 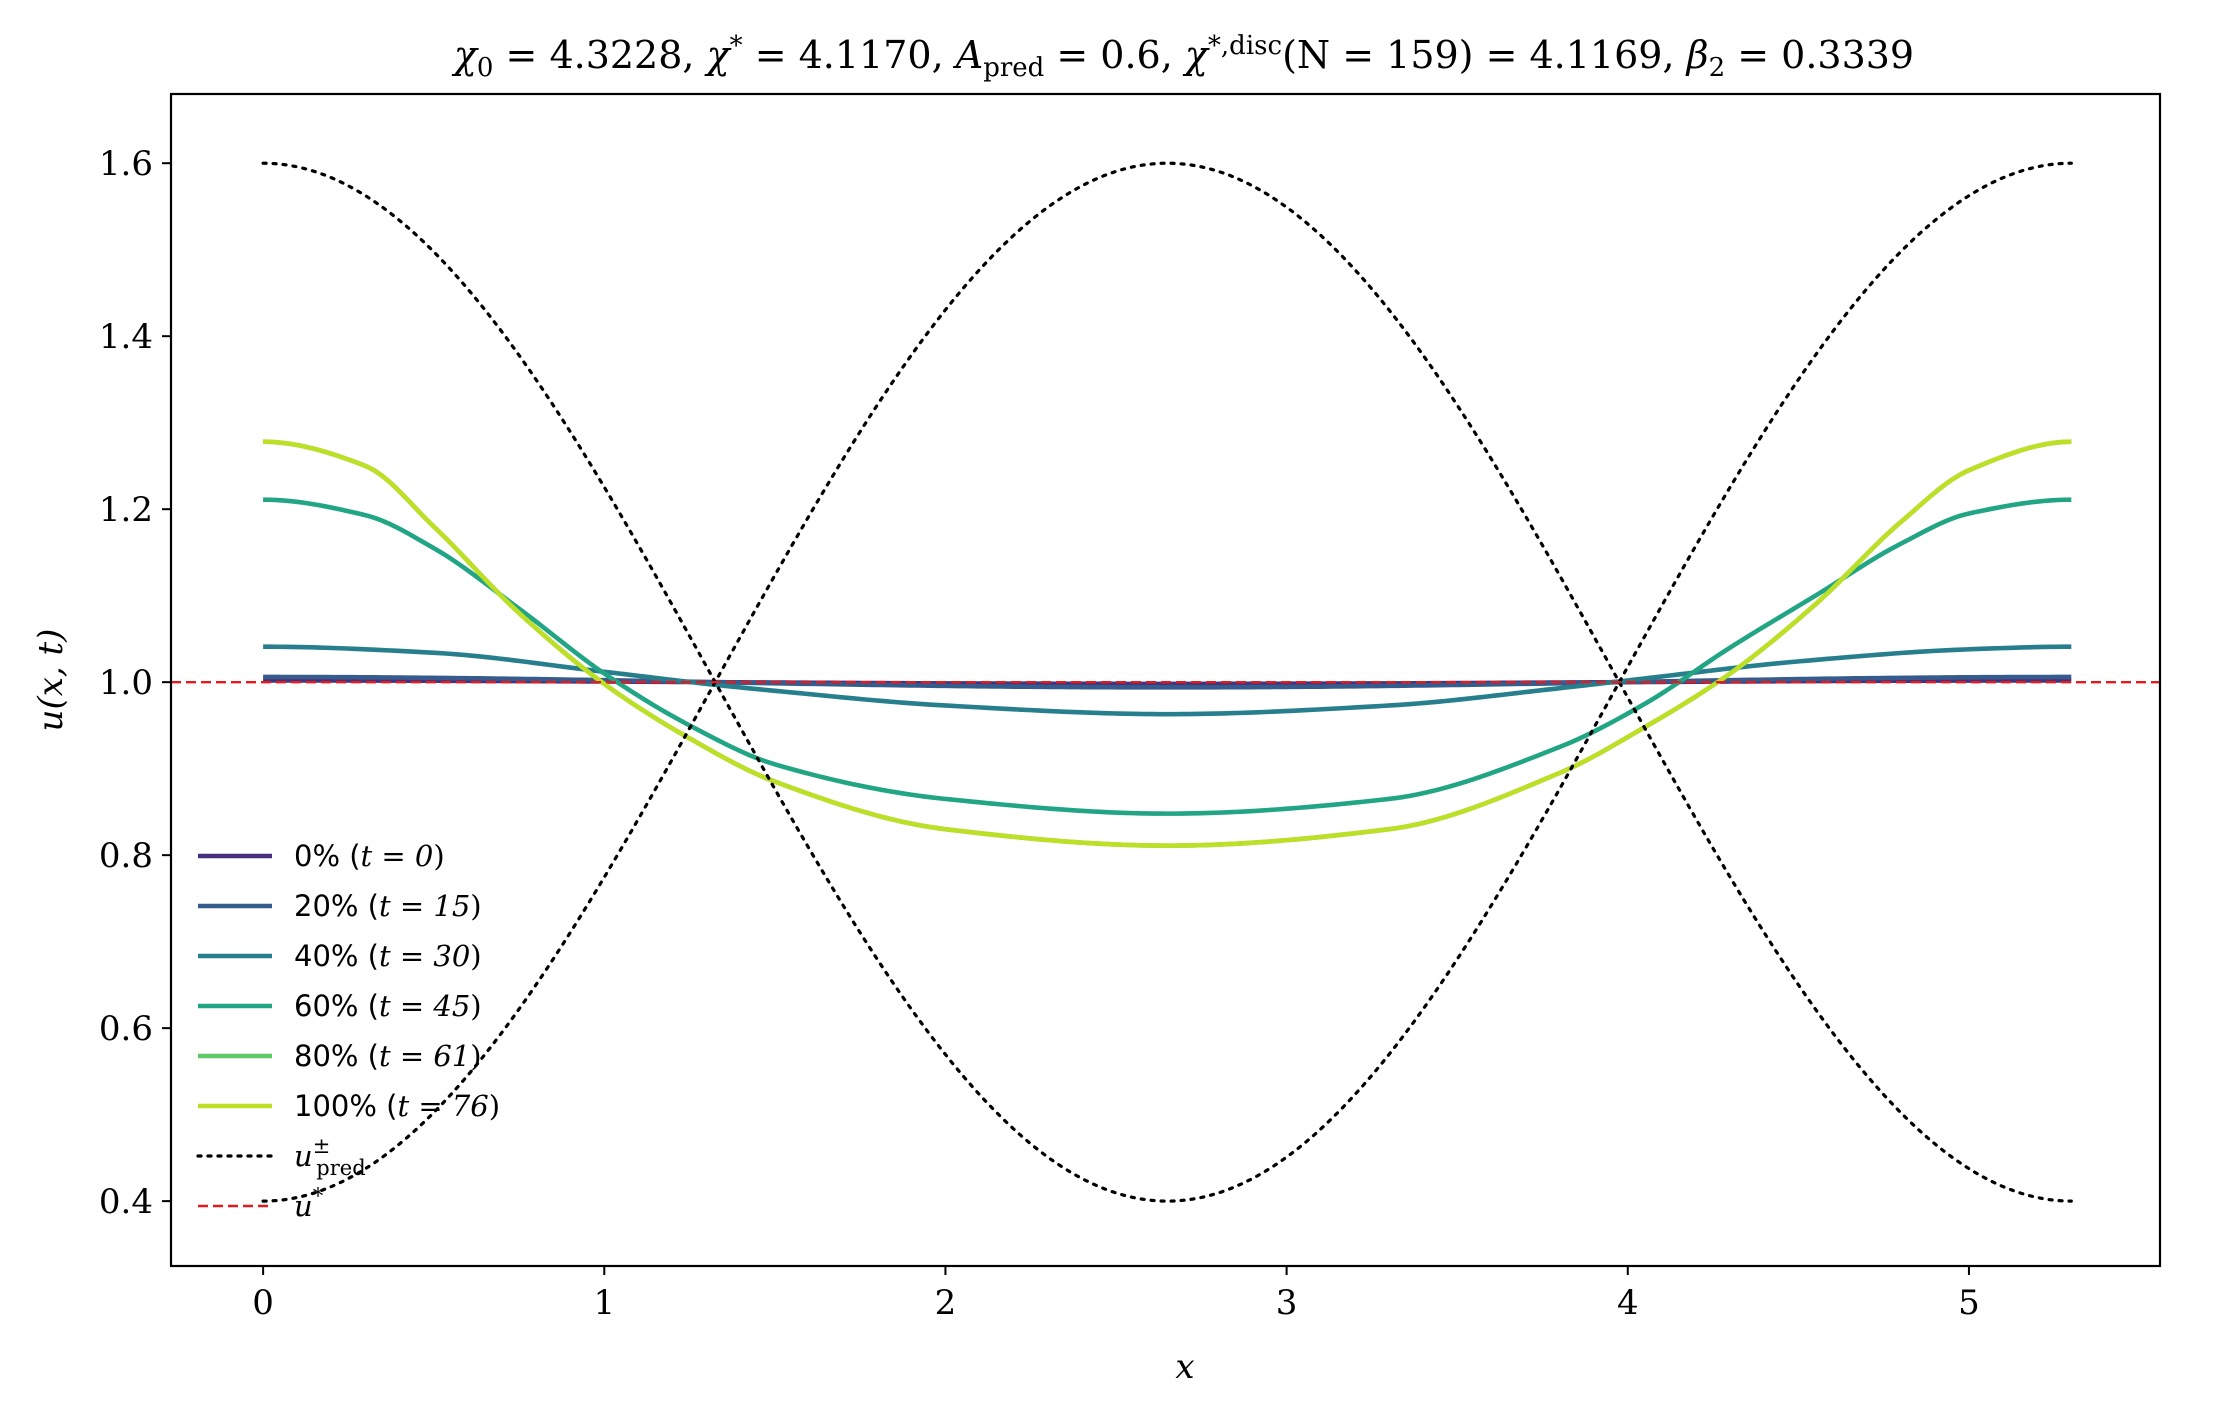 I want to click on legend-label-0-t-0: 0% (t = 0), so click(x=369, y=856).